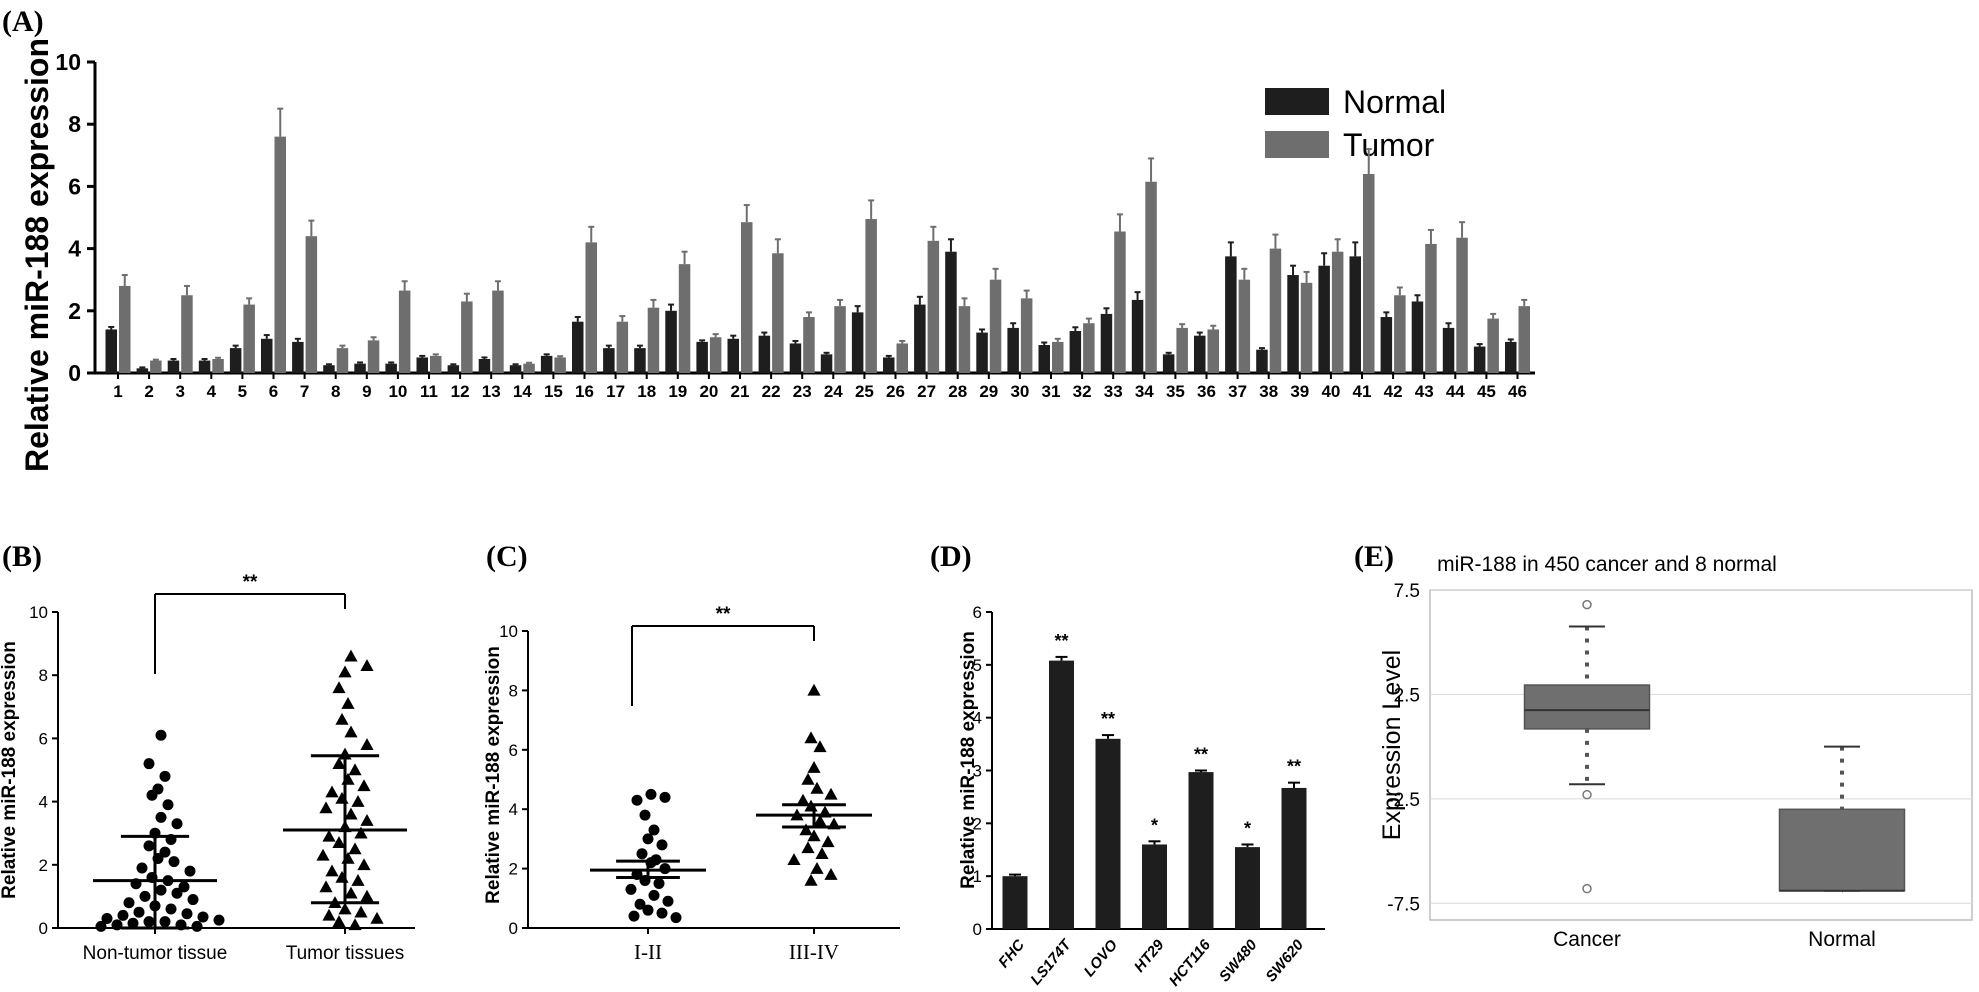  I want to click on panel-d-ytick-label: 4, so click(977, 718).